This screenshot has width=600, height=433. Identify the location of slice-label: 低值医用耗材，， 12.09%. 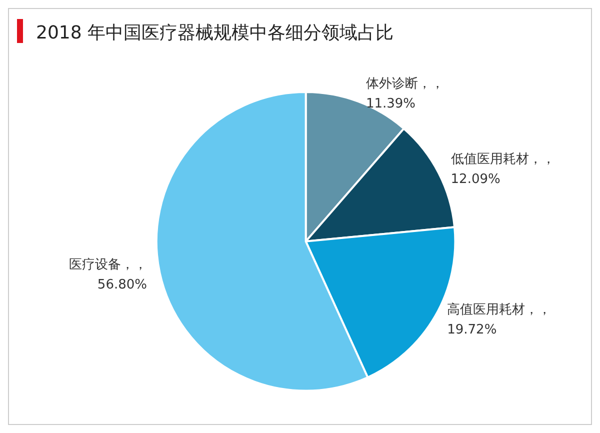
(502, 169).